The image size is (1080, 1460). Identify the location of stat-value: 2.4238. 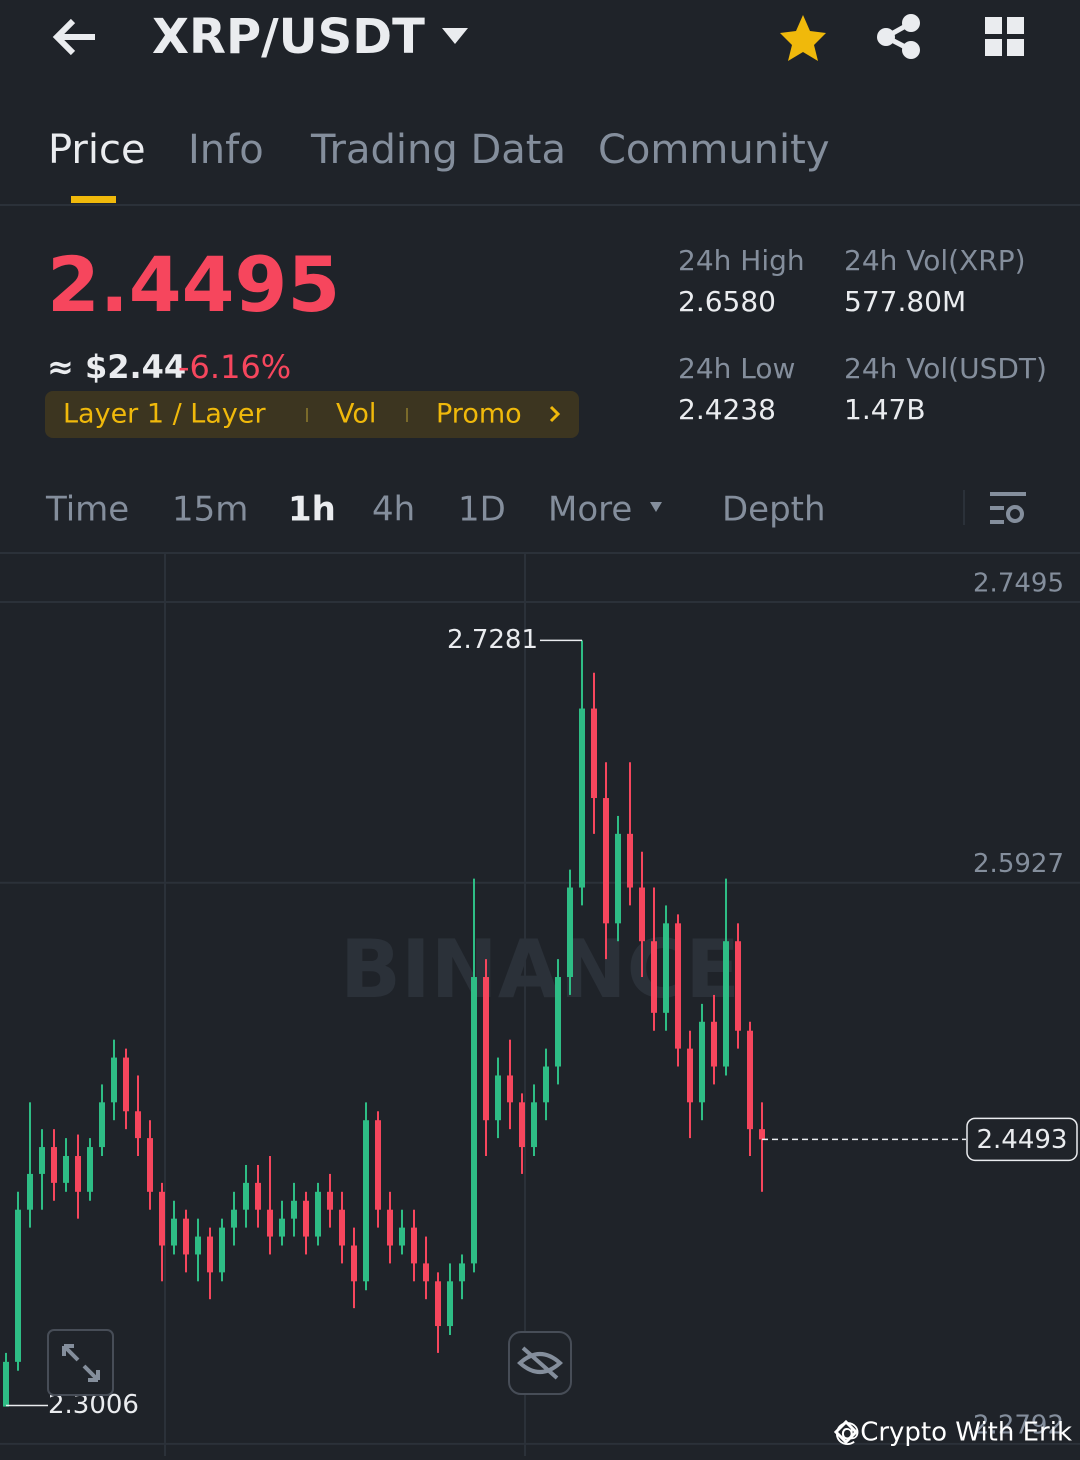
(727, 409).